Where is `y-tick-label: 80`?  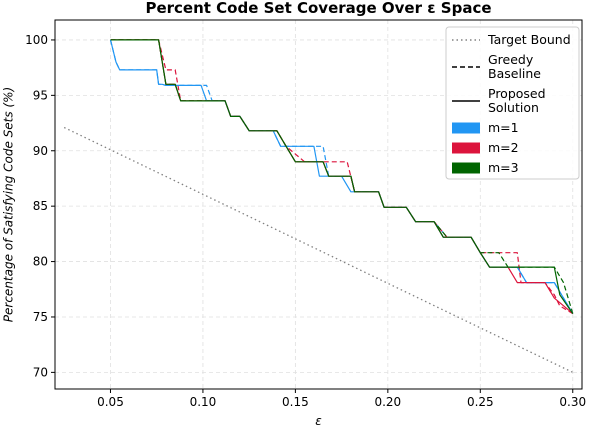 y-tick-label: 80 is located at coordinates (40, 262).